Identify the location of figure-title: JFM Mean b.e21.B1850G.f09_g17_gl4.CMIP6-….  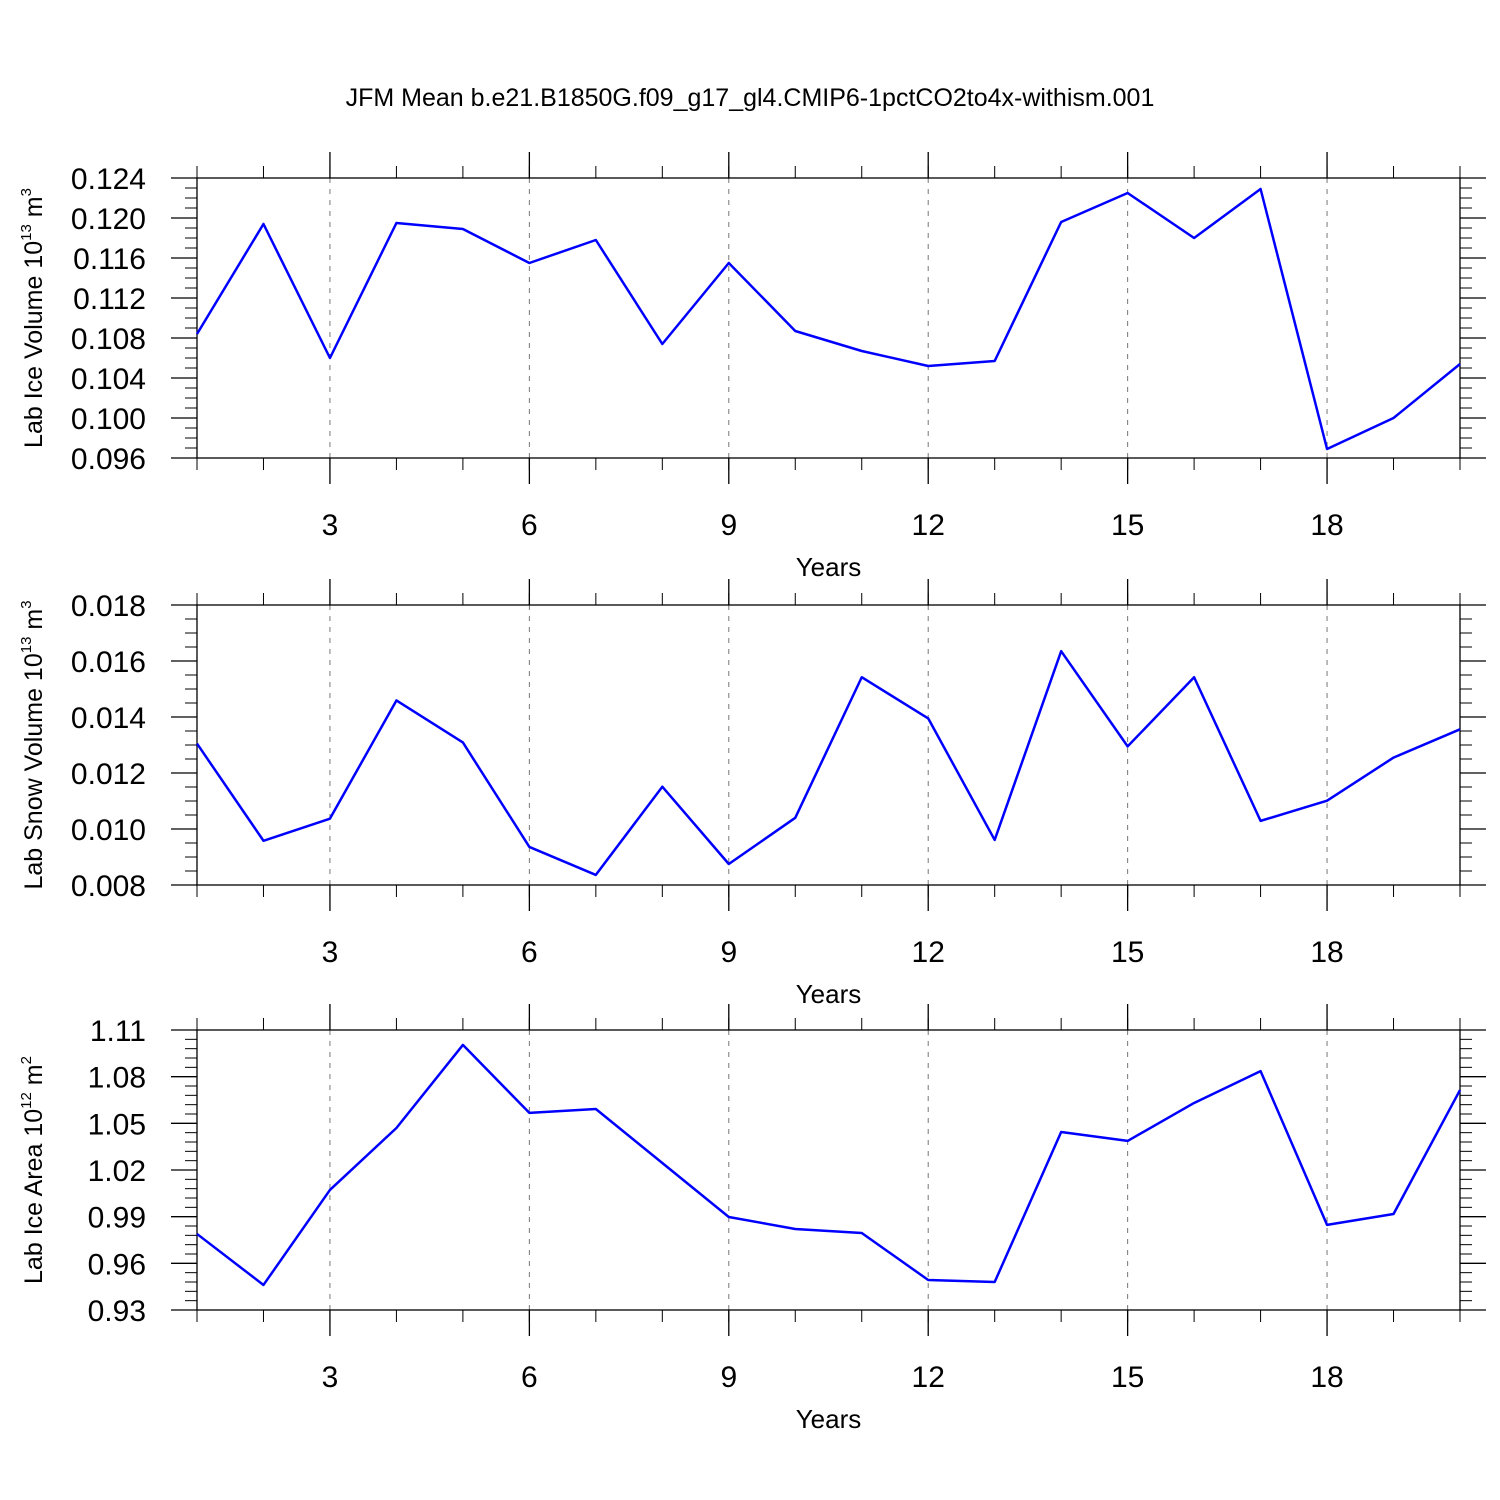
(750, 98).